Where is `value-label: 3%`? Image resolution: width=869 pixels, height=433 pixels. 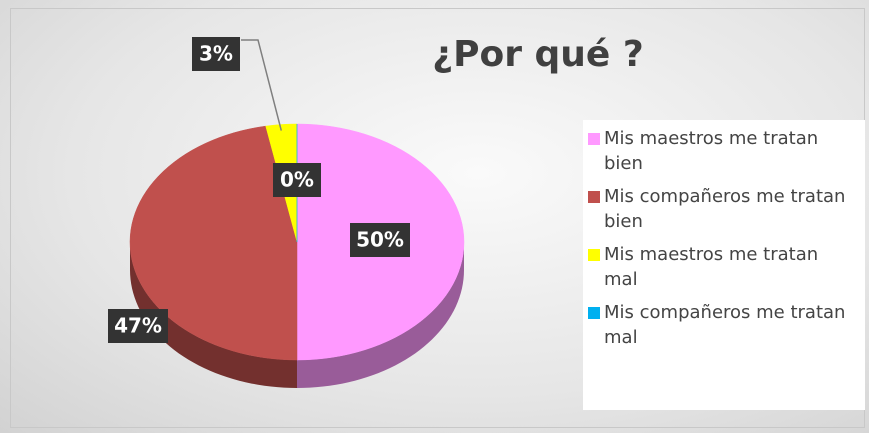
value-label: 3% is located at coordinates (216, 54).